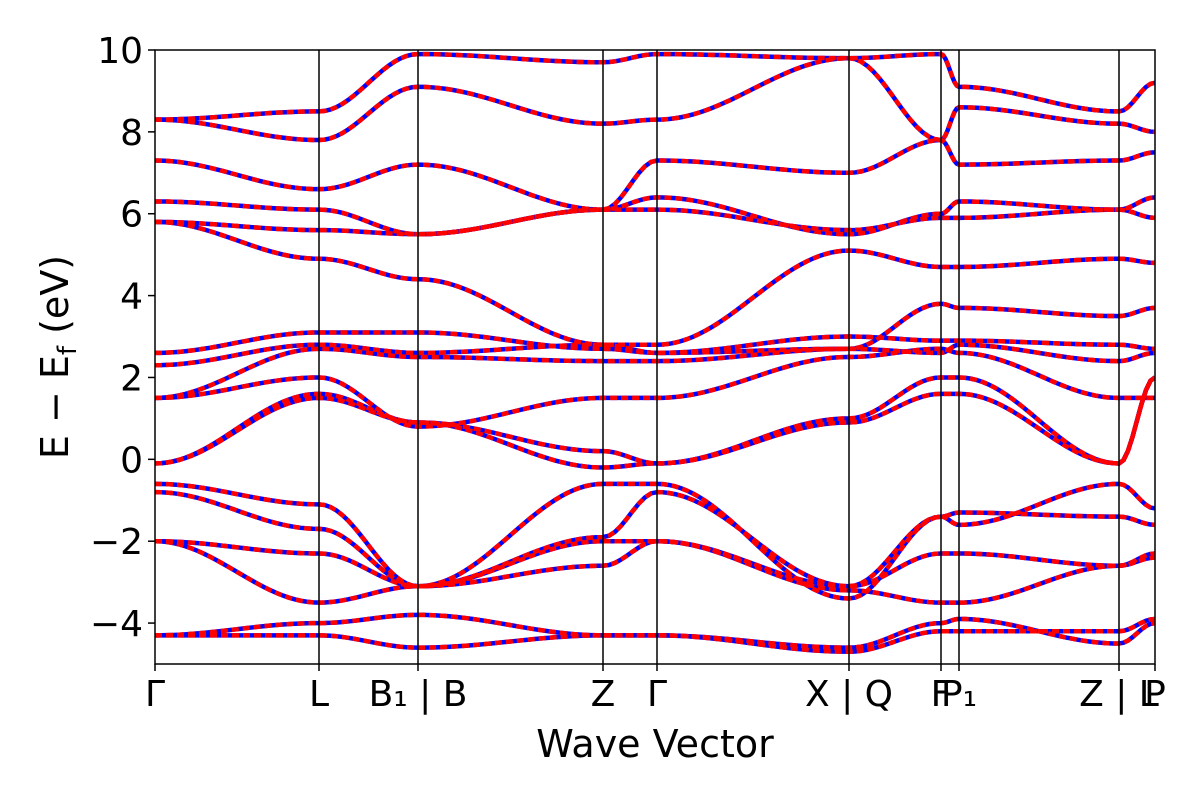 The width and height of the screenshot is (1200, 800). What do you see at coordinates (68, 350) in the screenshot?
I see `y-axis-title-subscript: f` at bounding box center [68, 350].